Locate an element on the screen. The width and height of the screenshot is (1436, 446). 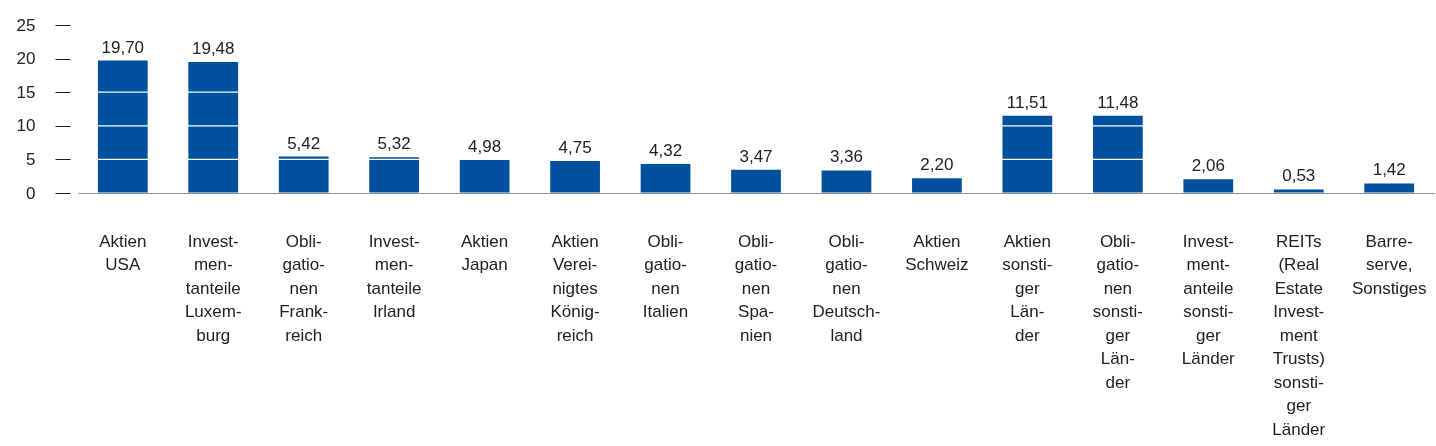
x-tick-label: Obli- gatio- nen sonsti- ger Län- der is located at coordinates (1117, 311).